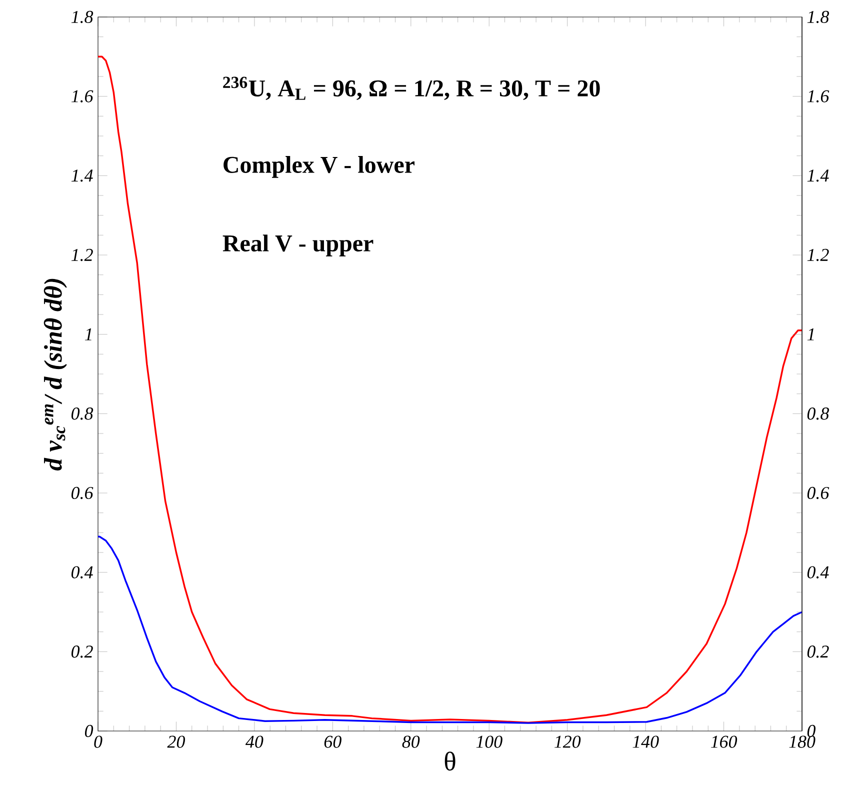 Image resolution: width=841 pixels, height=794 pixels. What do you see at coordinates (82, 176) in the screenshot?
I see `y-tick-label: 1.4` at bounding box center [82, 176].